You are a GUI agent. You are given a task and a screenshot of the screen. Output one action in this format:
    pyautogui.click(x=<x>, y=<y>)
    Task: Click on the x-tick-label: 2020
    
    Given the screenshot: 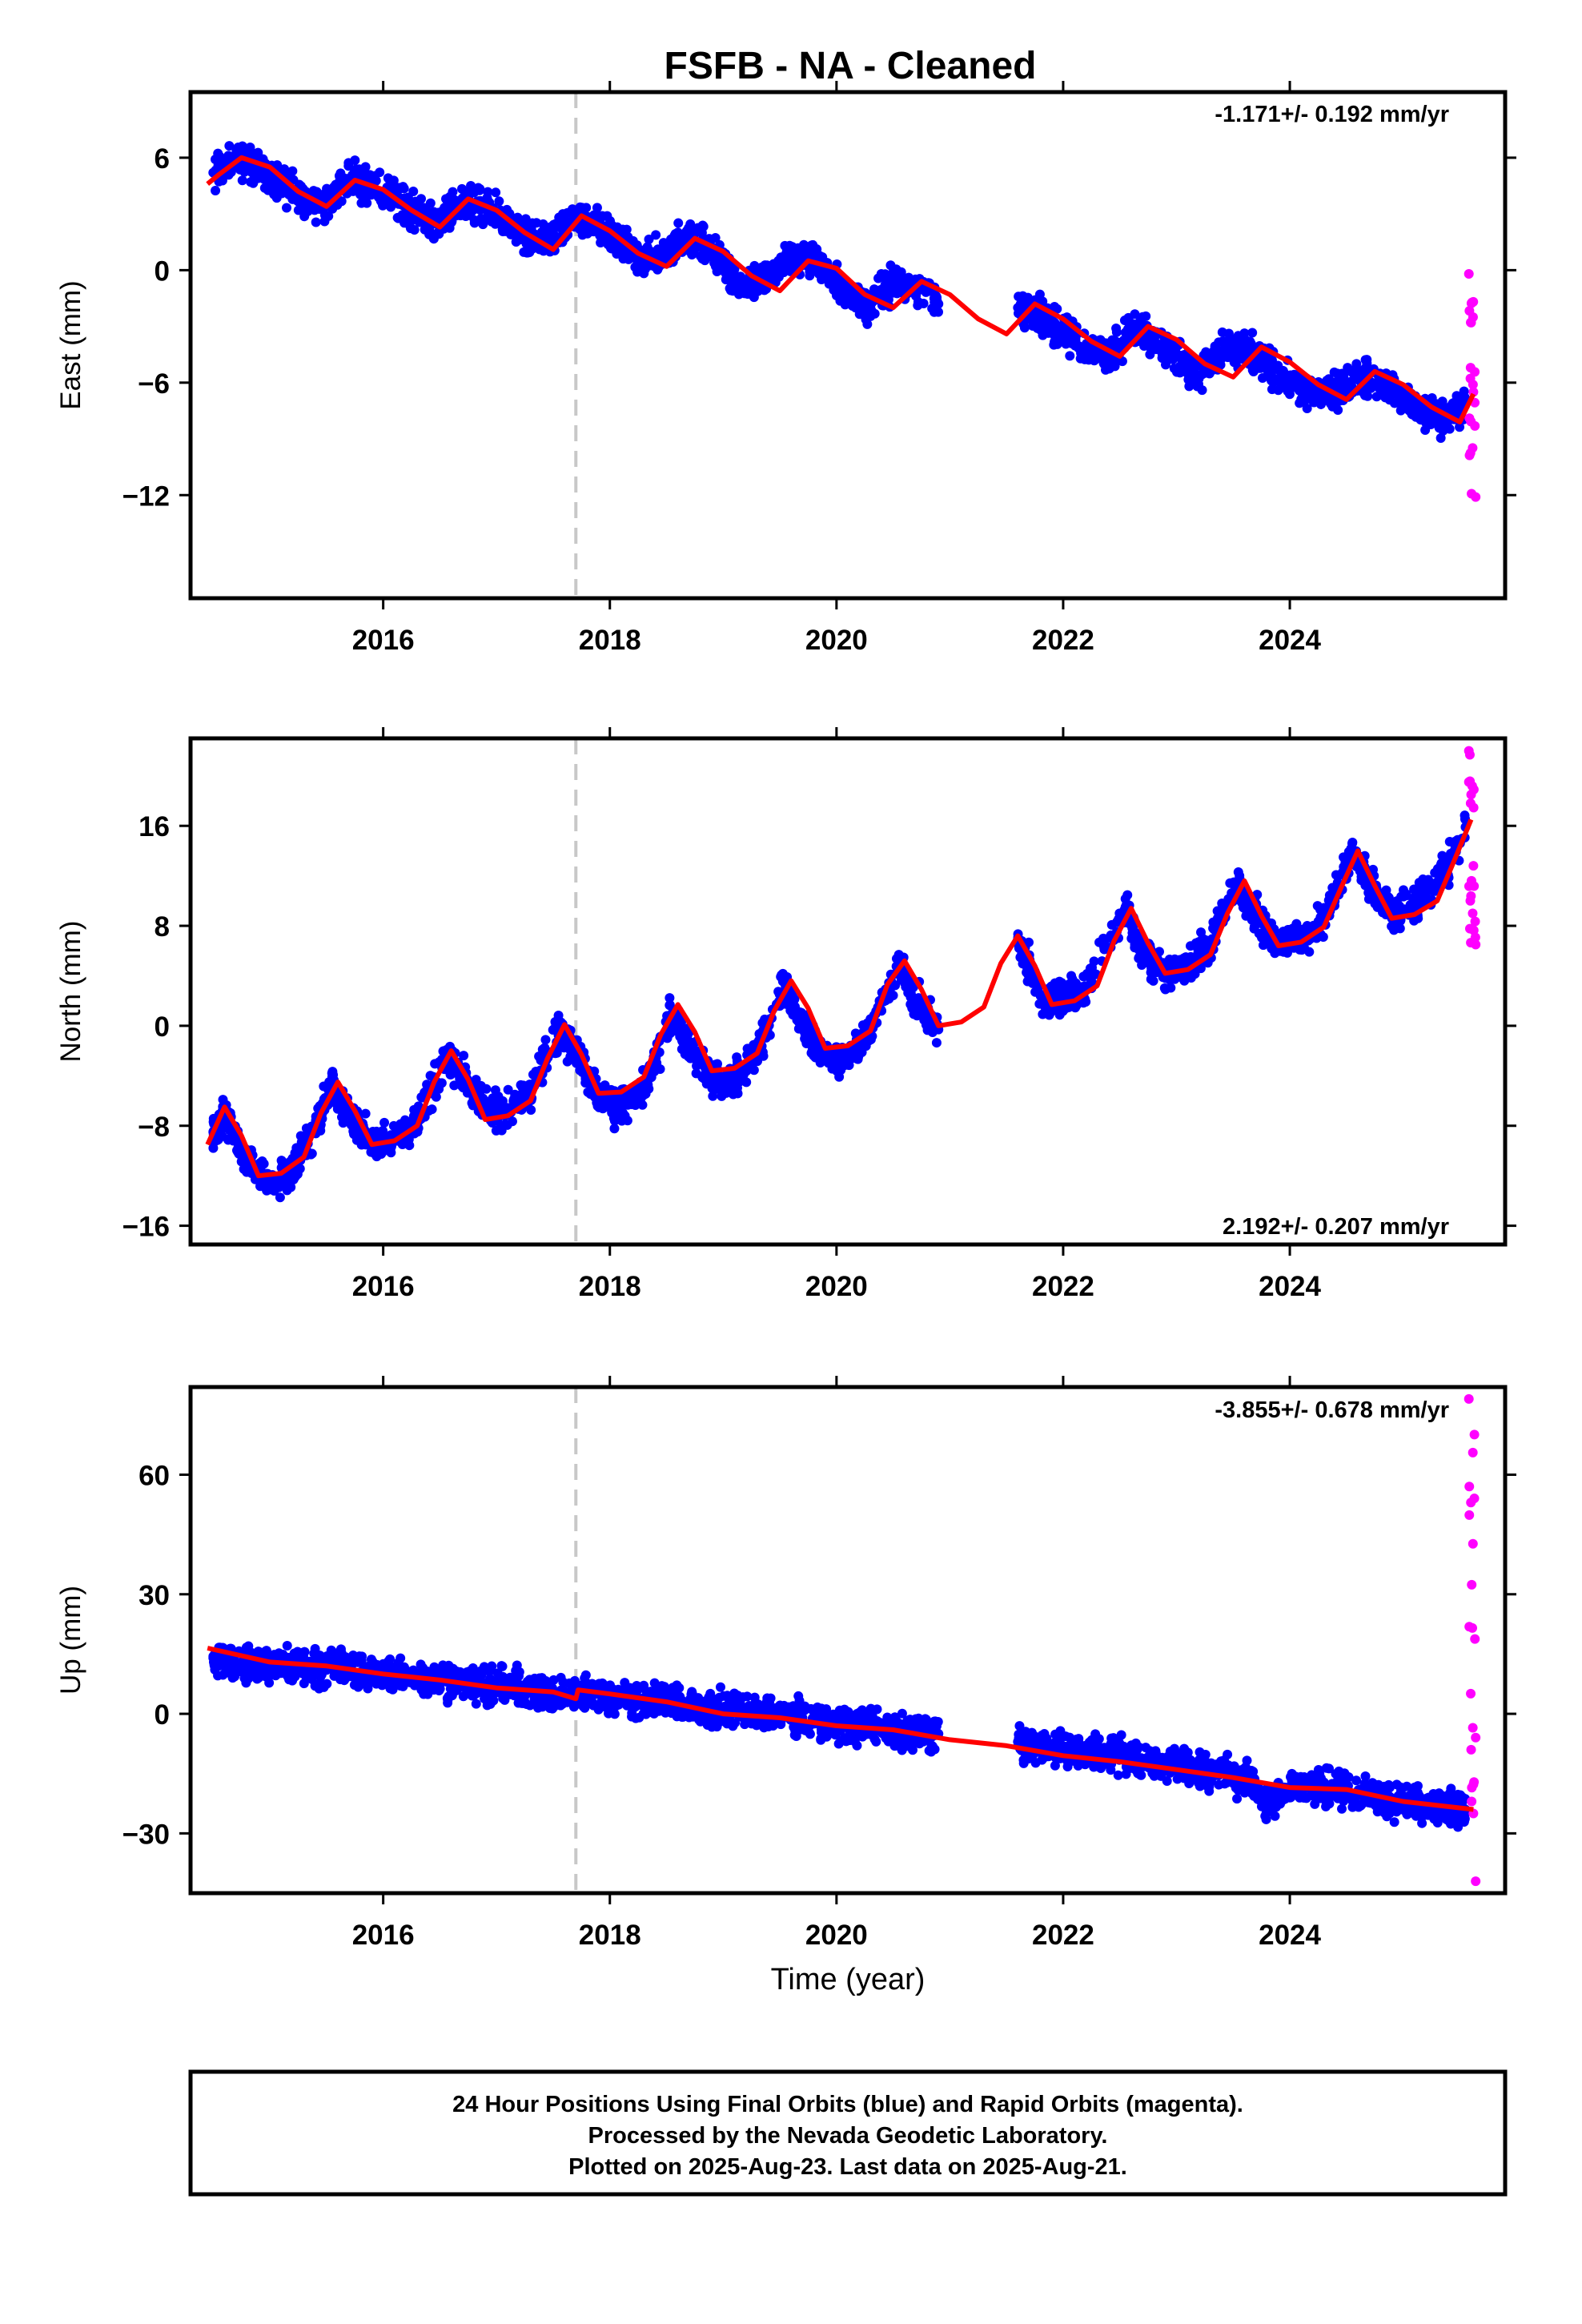 What is the action you would take?
    pyautogui.click(x=837, y=1286)
    